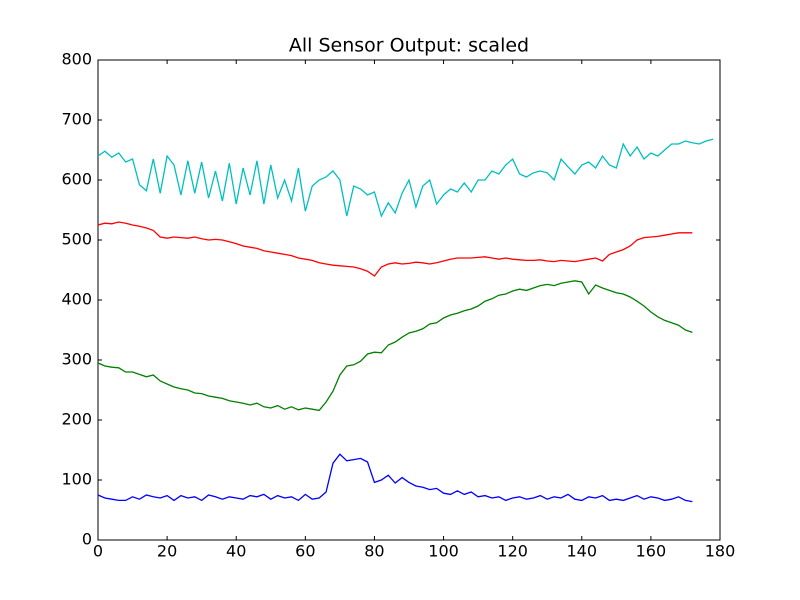 The height and width of the screenshot is (600, 800). Describe the element at coordinates (76, 179) in the screenshot. I see `y-tick-label: 600` at that location.